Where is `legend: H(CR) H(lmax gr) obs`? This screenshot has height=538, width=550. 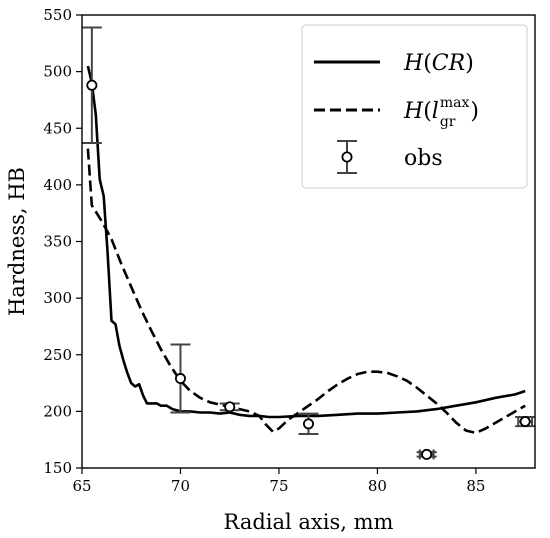 legend: H(CR) H(lmax gr) obs is located at coordinates (414, 106).